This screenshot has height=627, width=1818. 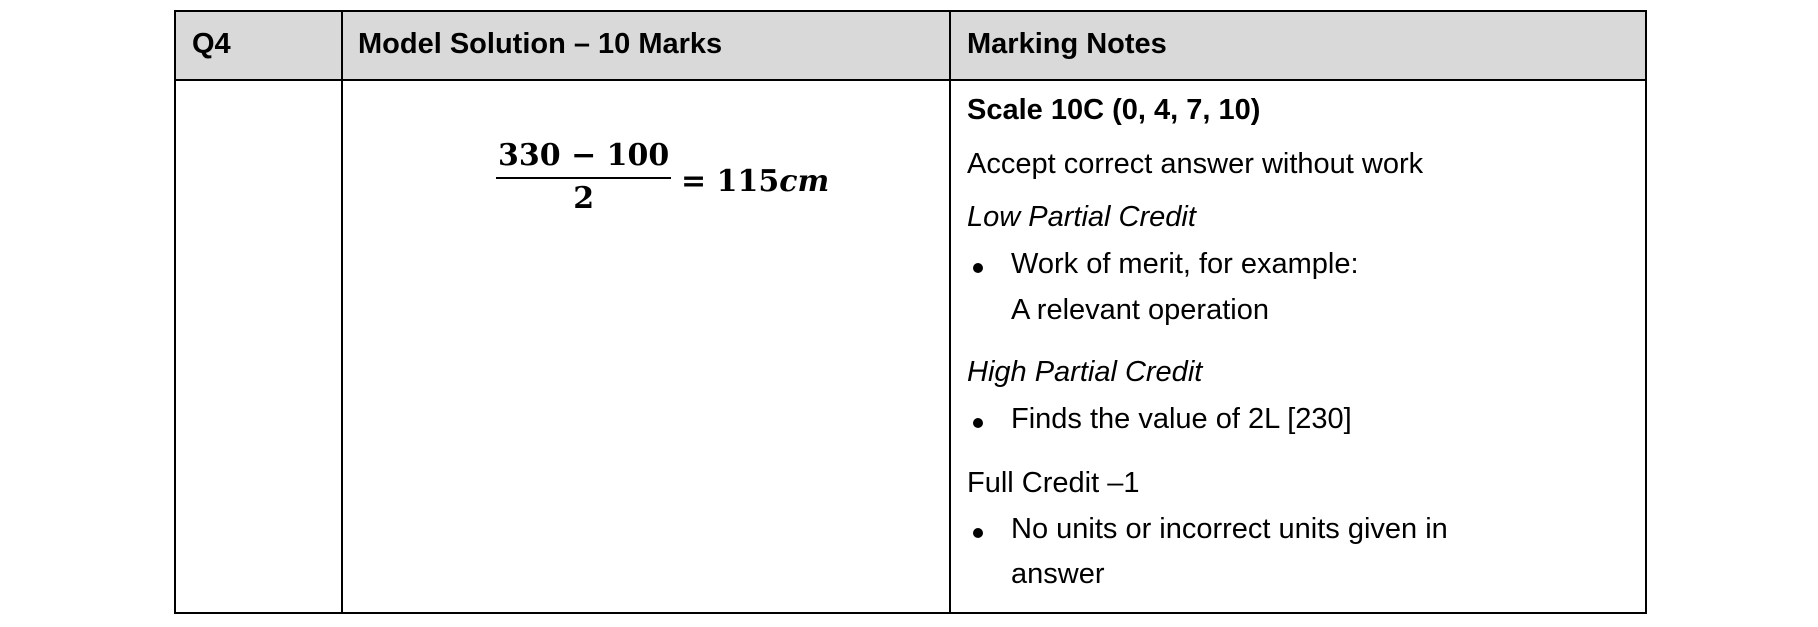 What do you see at coordinates (1229, 529) in the screenshot?
I see `full-item: No units or incorrect units given in` at bounding box center [1229, 529].